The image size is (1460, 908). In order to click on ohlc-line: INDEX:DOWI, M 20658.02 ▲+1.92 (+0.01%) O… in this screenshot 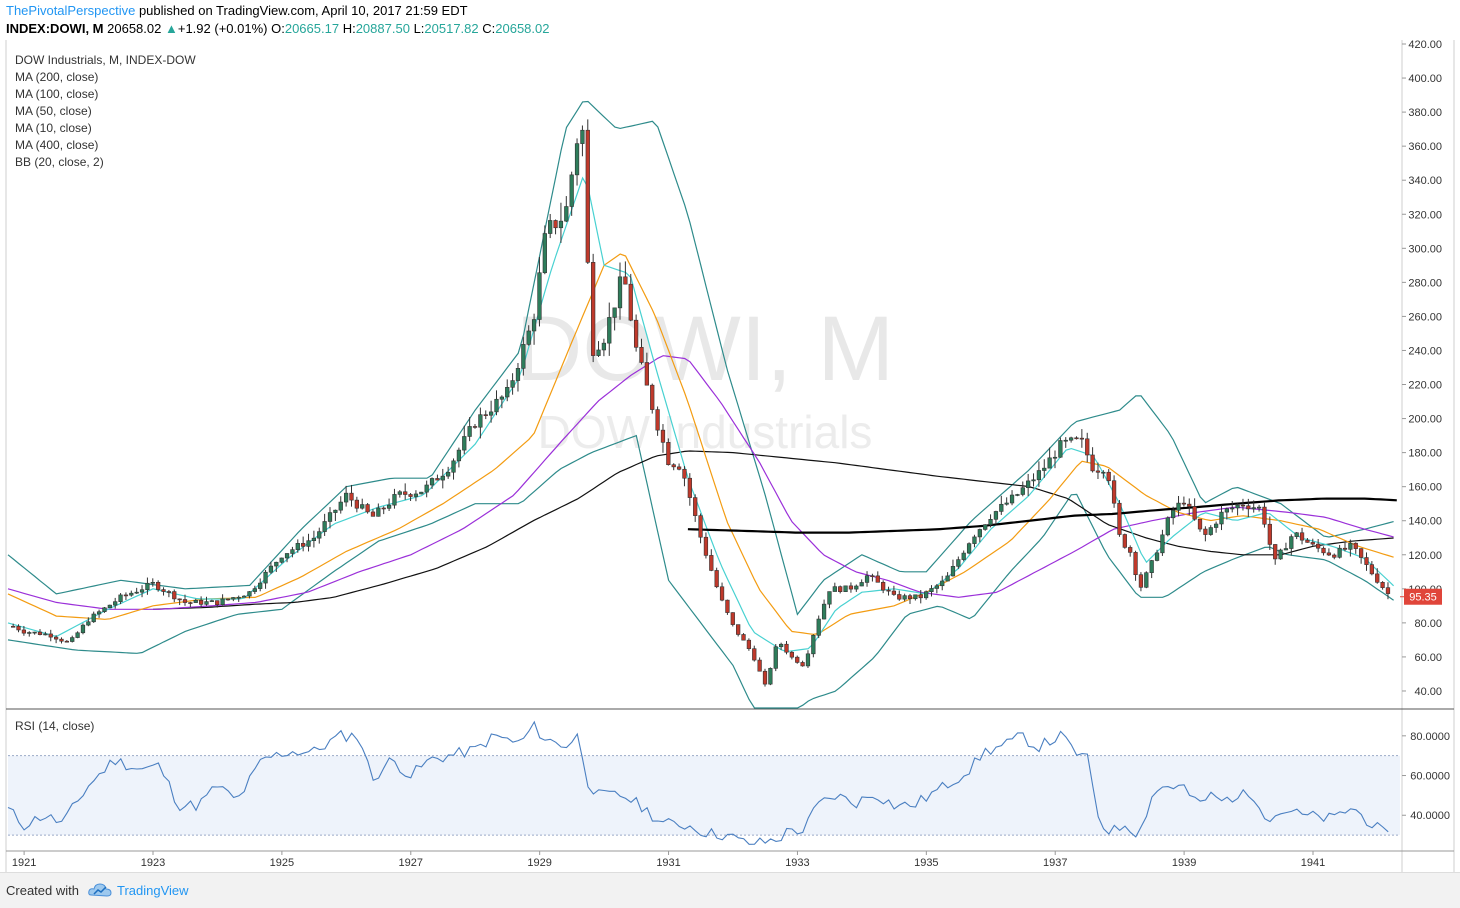, I will do `click(278, 28)`.